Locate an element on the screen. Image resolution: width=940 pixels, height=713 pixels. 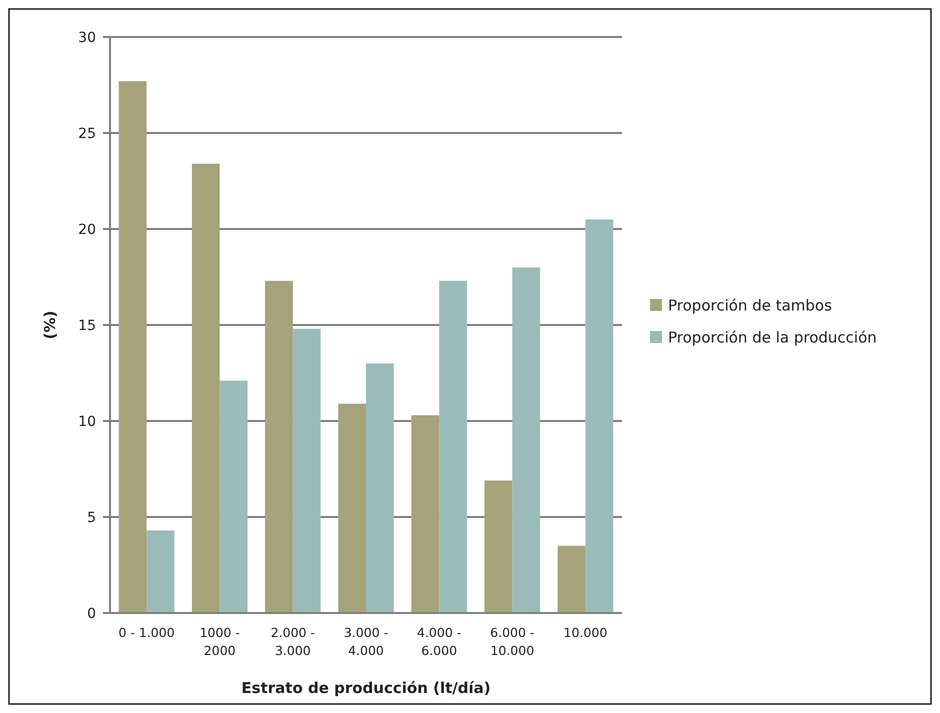
x-tick-label: 10.000 is located at coordinates (586, 632).